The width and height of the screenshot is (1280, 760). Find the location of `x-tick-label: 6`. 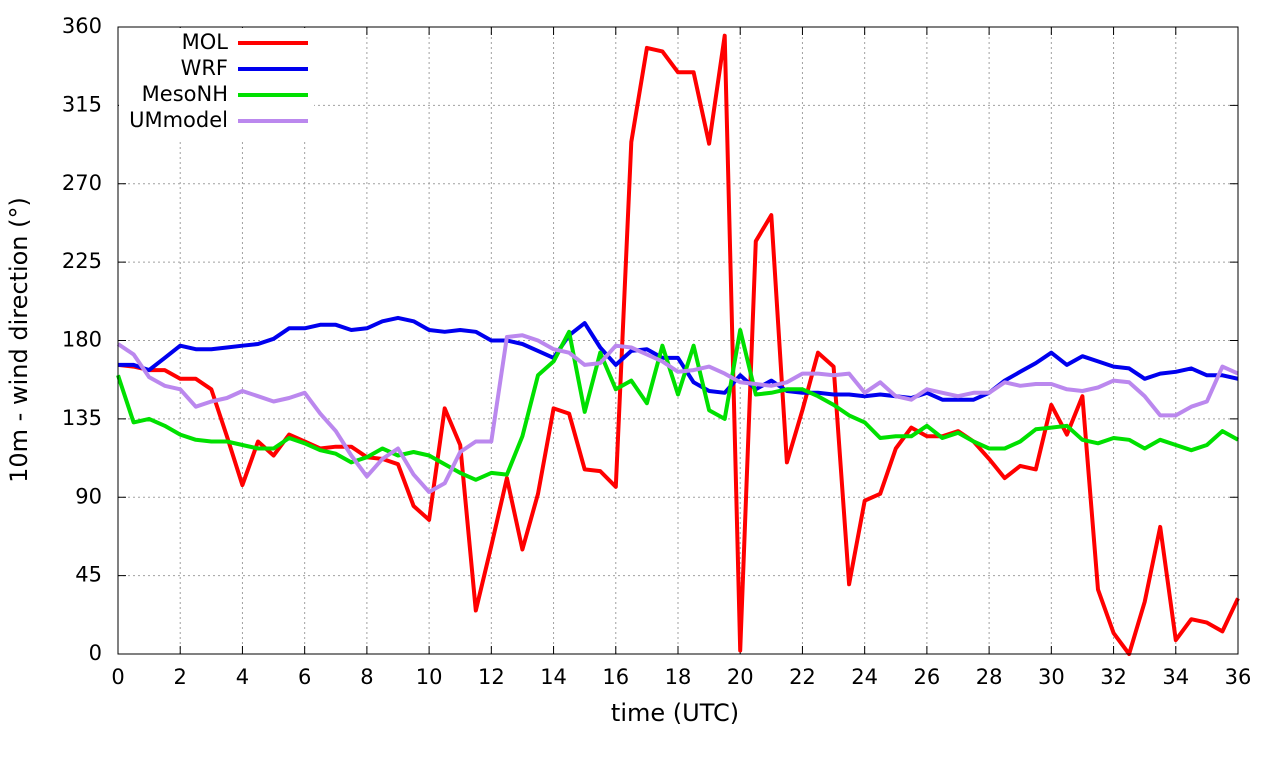

x-tick-label: 6 is located at coordinates (304, 677).